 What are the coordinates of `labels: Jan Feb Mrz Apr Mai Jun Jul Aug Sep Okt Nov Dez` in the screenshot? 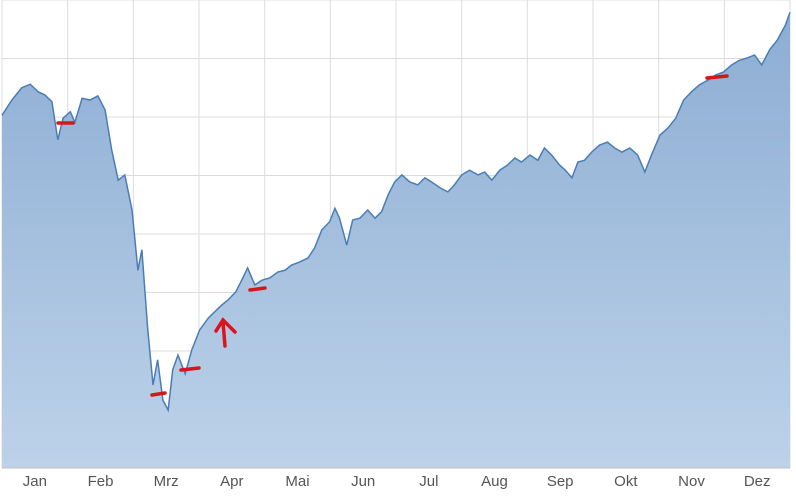 It's located at (397, 481).